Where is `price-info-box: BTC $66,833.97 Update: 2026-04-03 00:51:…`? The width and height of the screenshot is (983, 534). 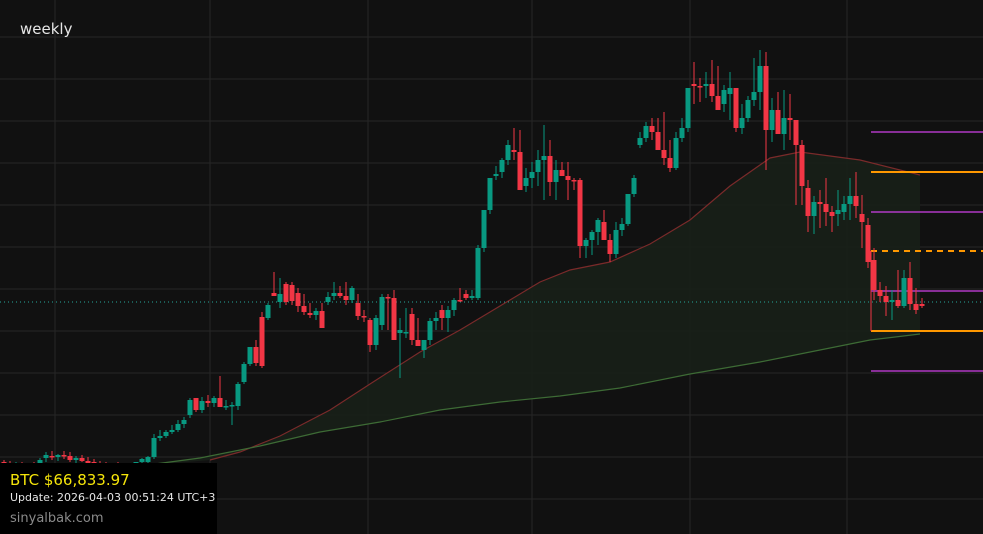 price-info-box: BTC $66,833.97 Update: 2026-04-03 00:51:… is located at coordinates (108, 498).